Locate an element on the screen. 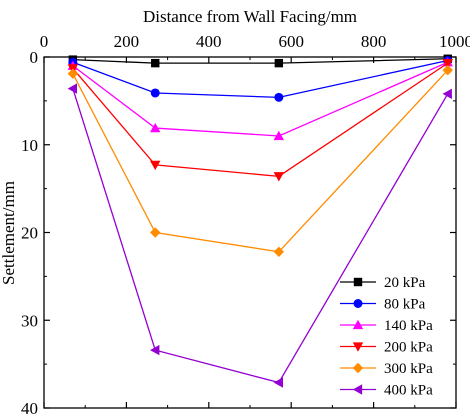  legend-label: 20 kPa is located at coordinates (405, 283).